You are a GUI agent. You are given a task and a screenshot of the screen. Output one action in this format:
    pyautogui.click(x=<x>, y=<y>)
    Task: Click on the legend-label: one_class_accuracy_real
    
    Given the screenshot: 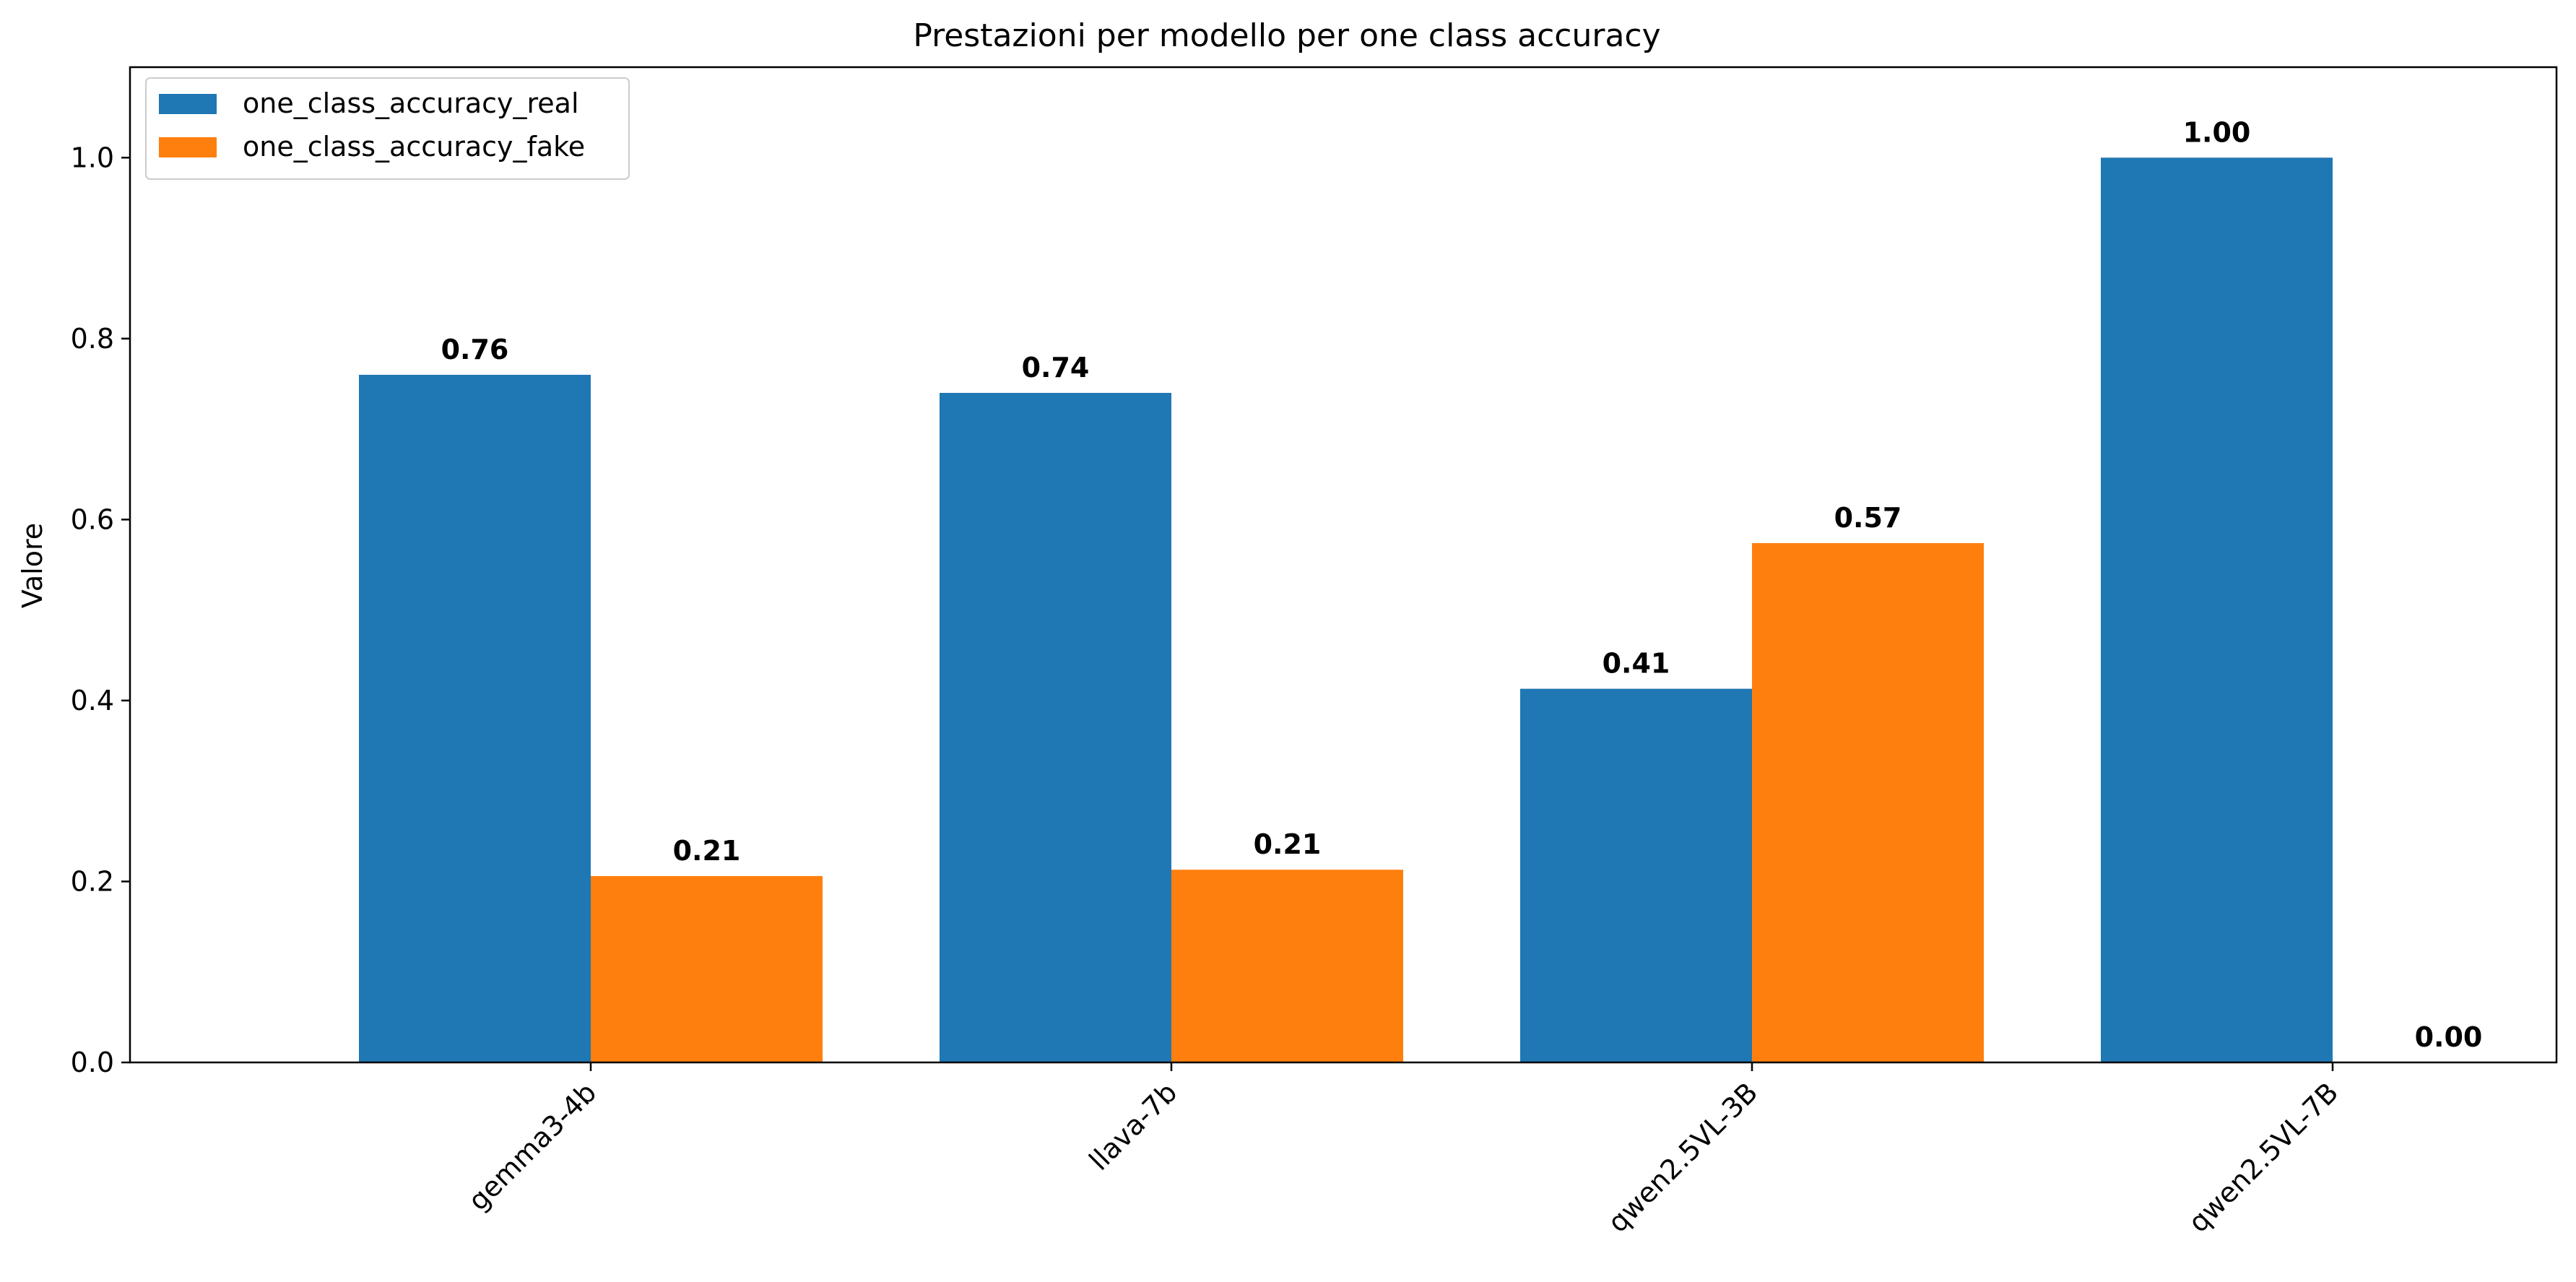 What is the action you would take?
    pyautogui.click(x=411, y=103)
    